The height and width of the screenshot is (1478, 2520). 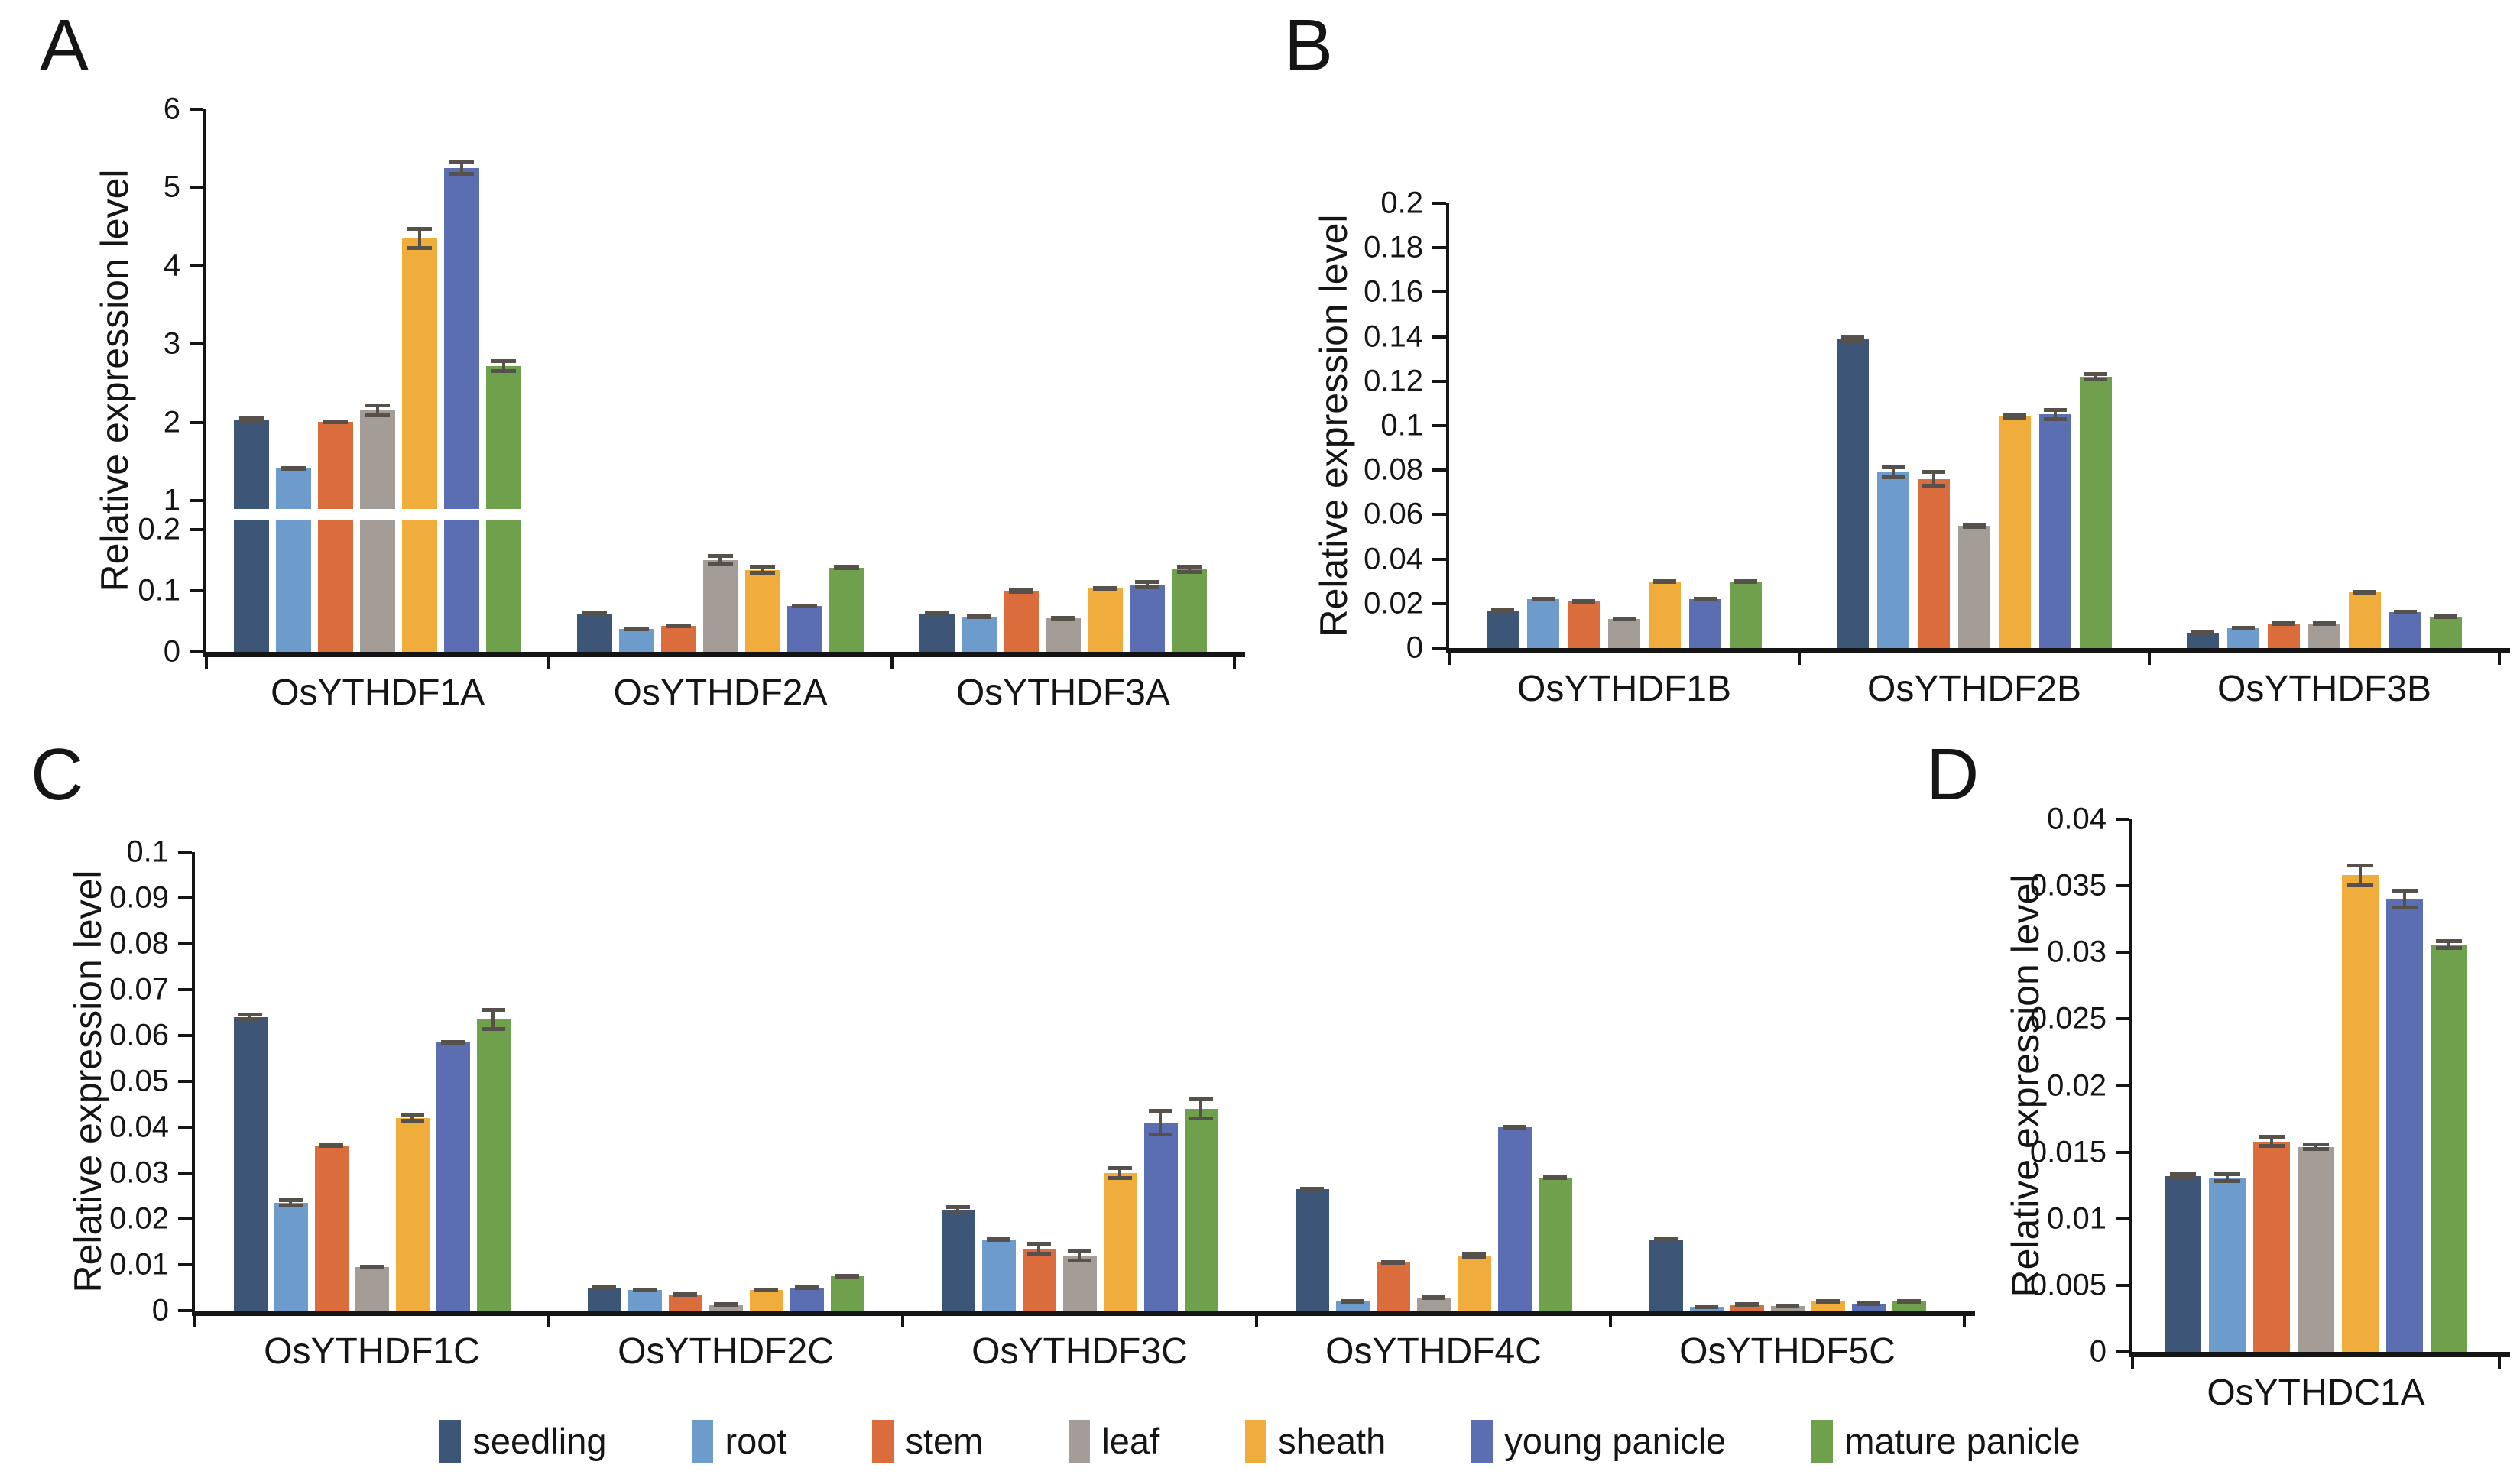 What do you see at coordinates (1352, 1306) in the screenshot?
I see `bar-root-osythdf4c` at bounding box center [1352, 1306].